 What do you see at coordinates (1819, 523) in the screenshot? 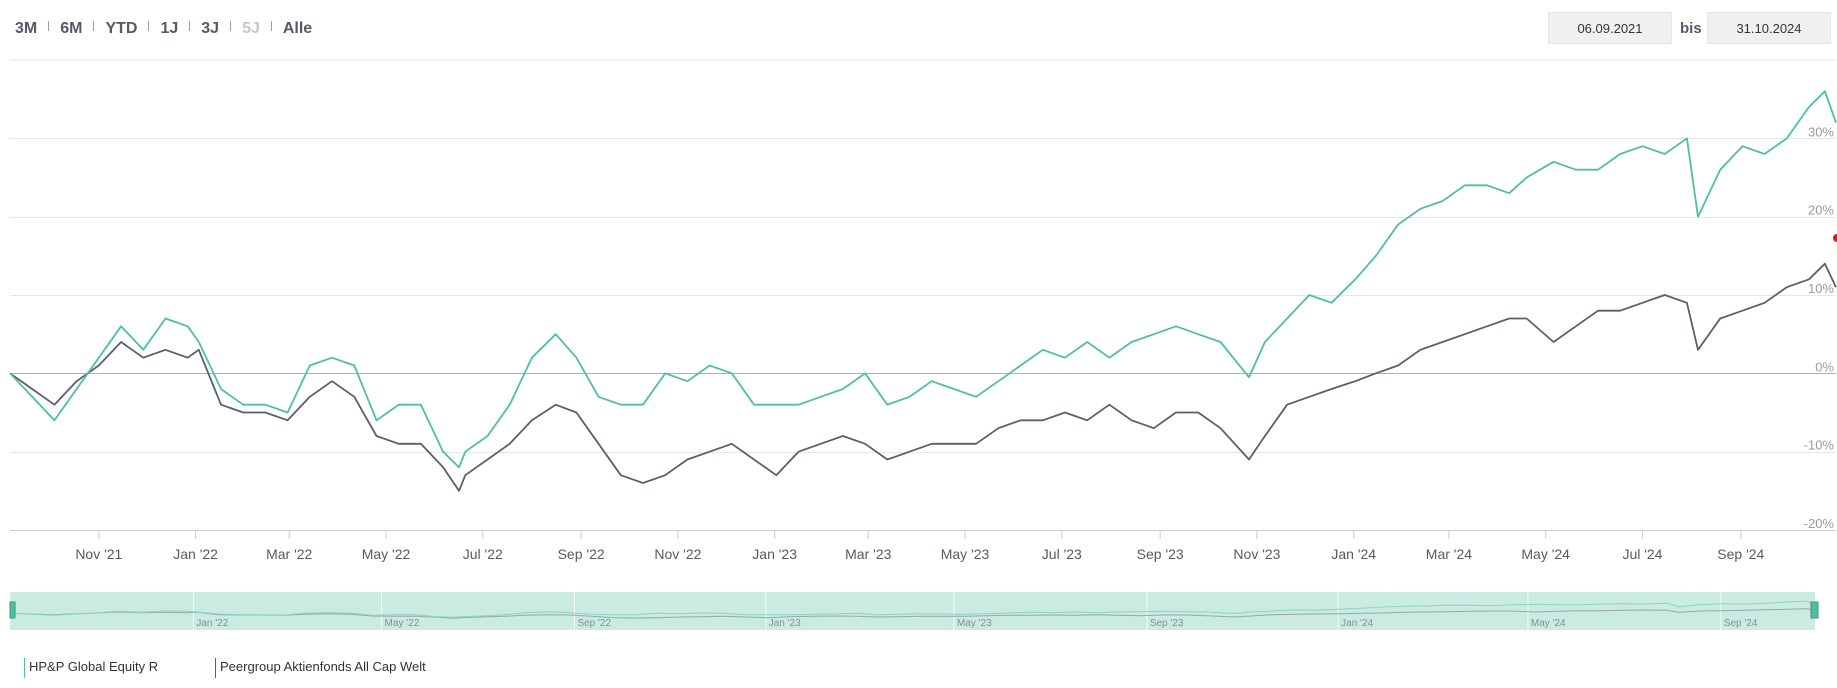
I see `y-tick-label: -20%` at bounding box center [1819, 523].